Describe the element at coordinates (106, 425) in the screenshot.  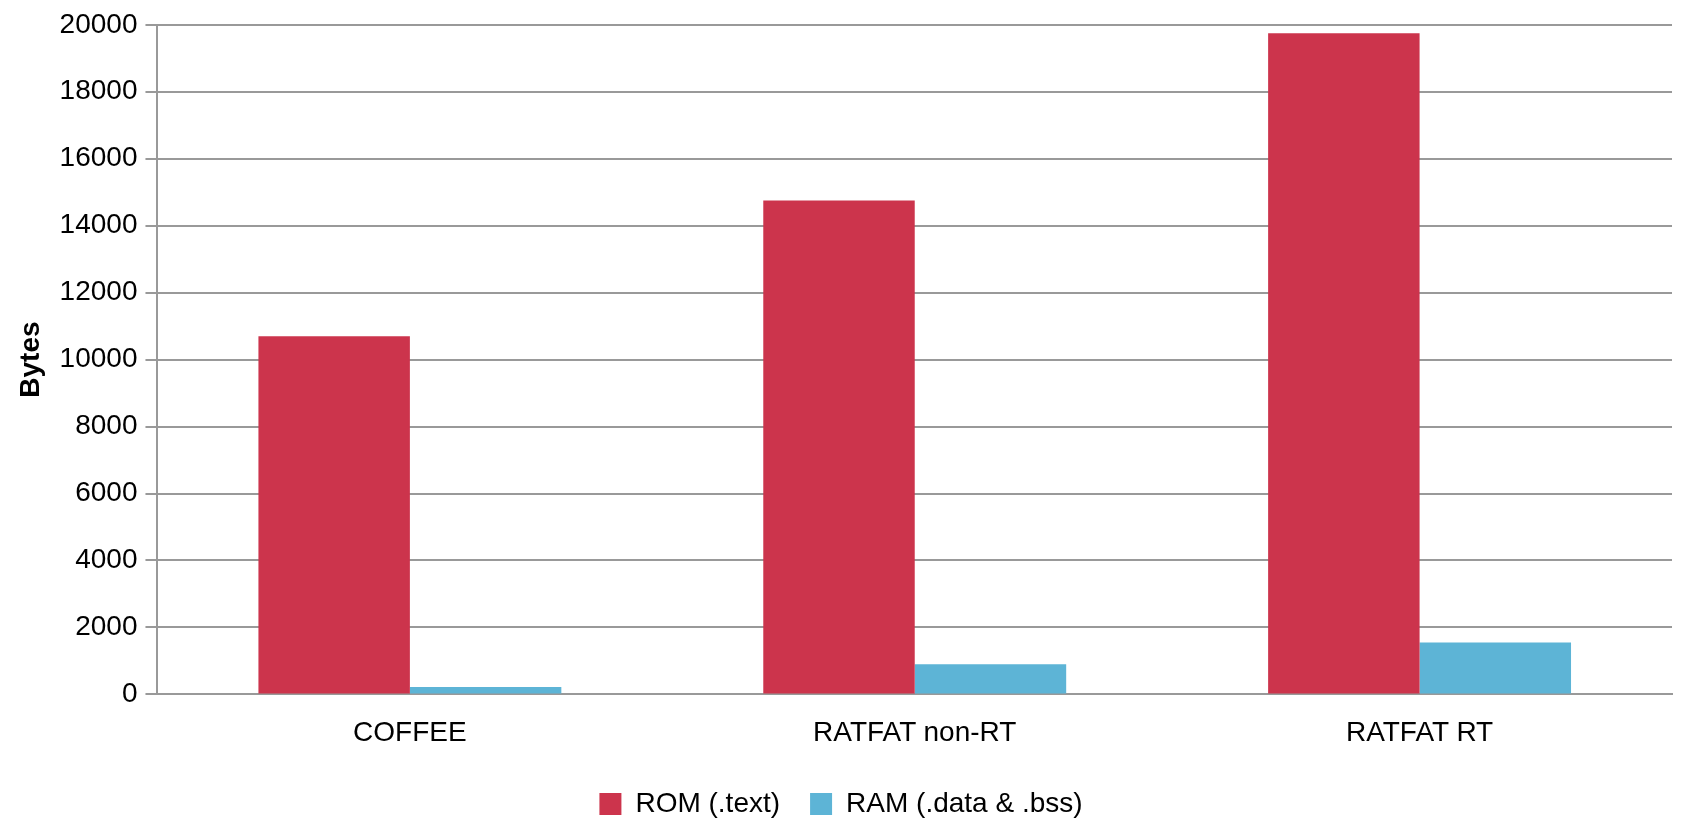
I see `y-tick-label: 8000` at that location.